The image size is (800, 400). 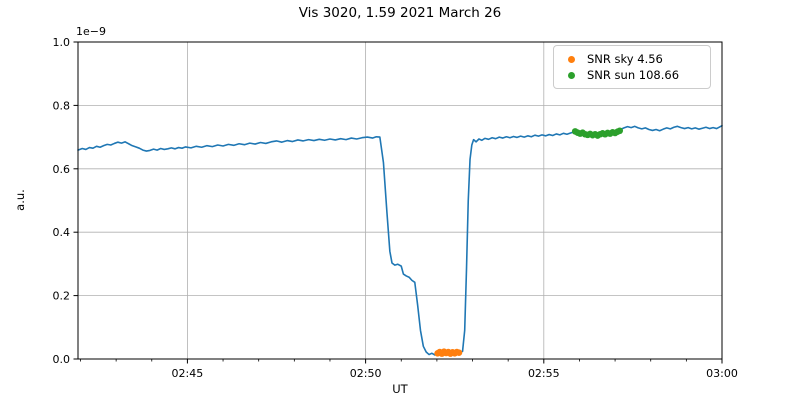 What do you see at coordinates (571, 59) in the screenshot?
I see `sky-marker-icon` at bounding box center [571, 59].